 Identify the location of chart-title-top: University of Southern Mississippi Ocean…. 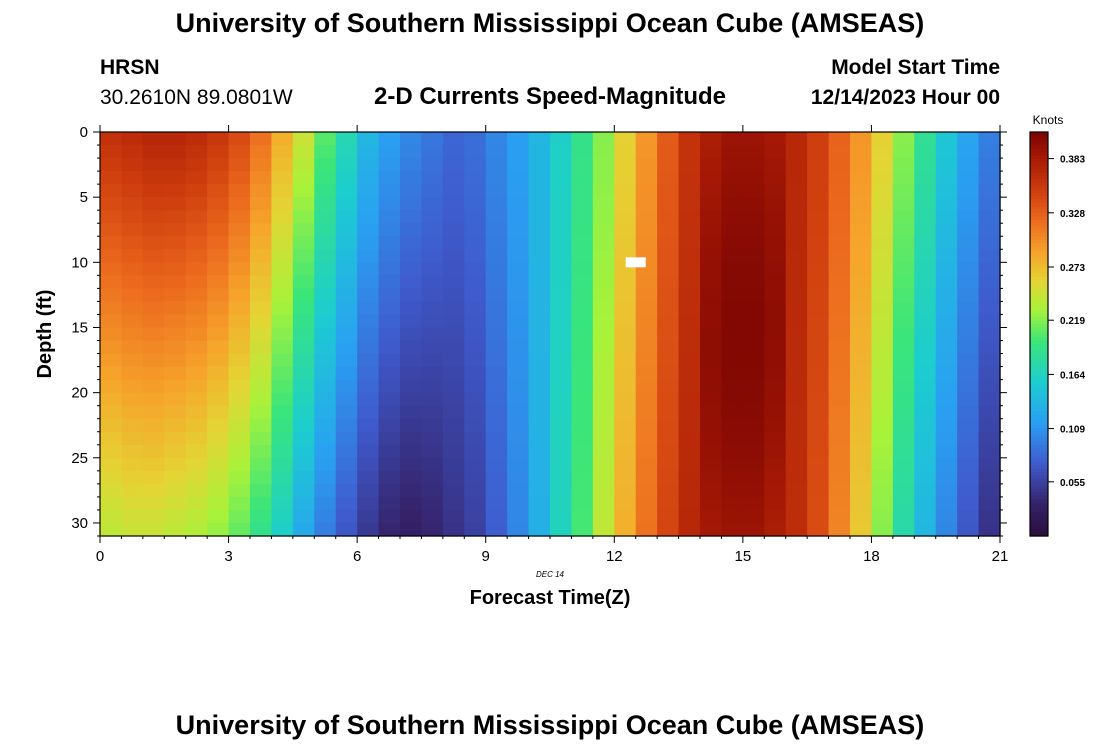
(550, 23).